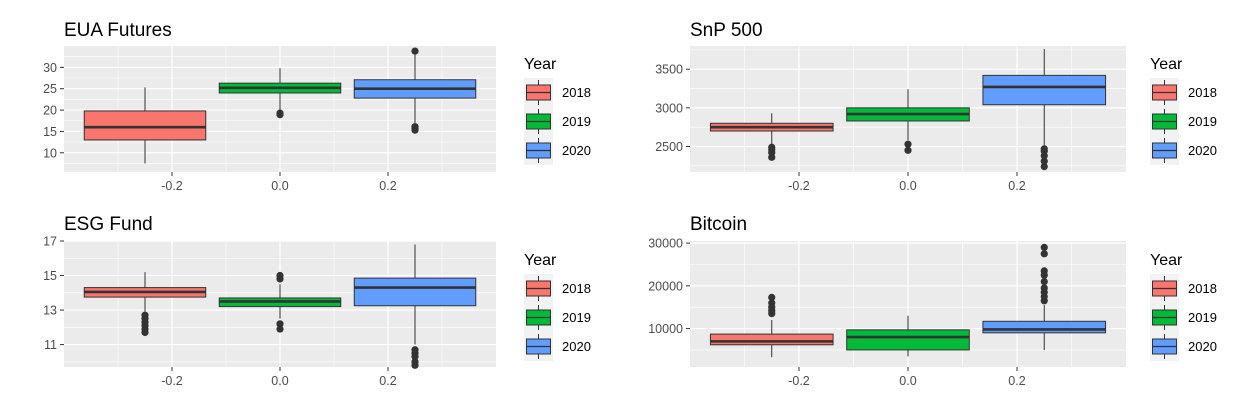  Describe the element at coordinates (50, 89) in the screenshot. I see `y-tick-label: 25` at that location.